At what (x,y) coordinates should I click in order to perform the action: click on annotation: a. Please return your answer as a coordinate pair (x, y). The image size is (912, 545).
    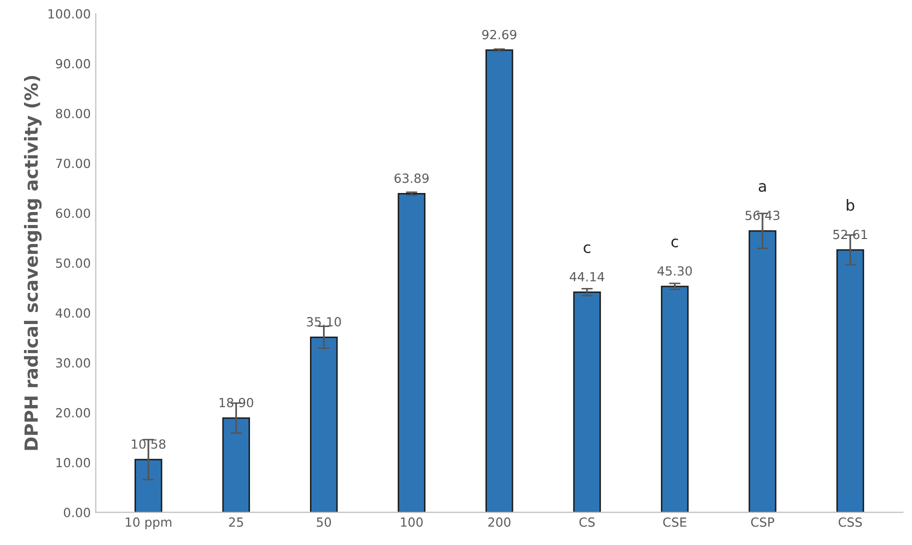
    Looking at the image, I should click on (762, 187).